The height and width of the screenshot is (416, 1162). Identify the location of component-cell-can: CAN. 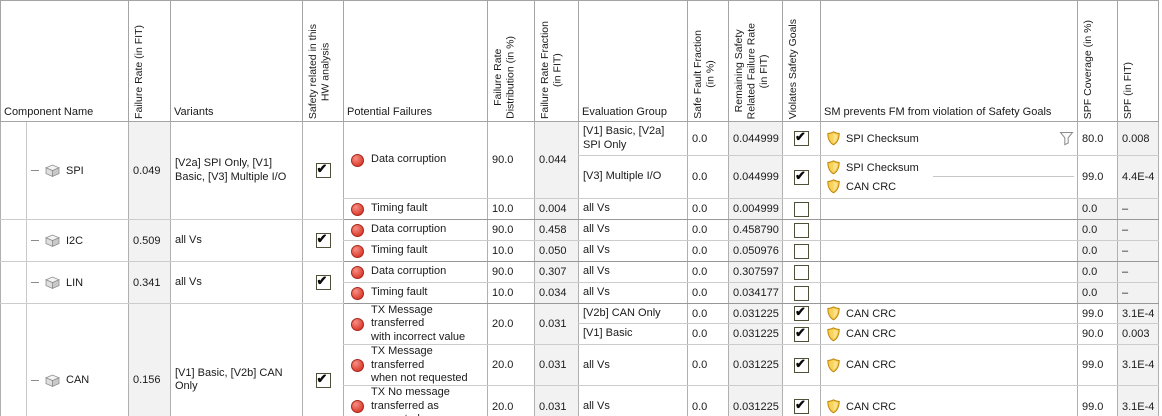
(77, 359).